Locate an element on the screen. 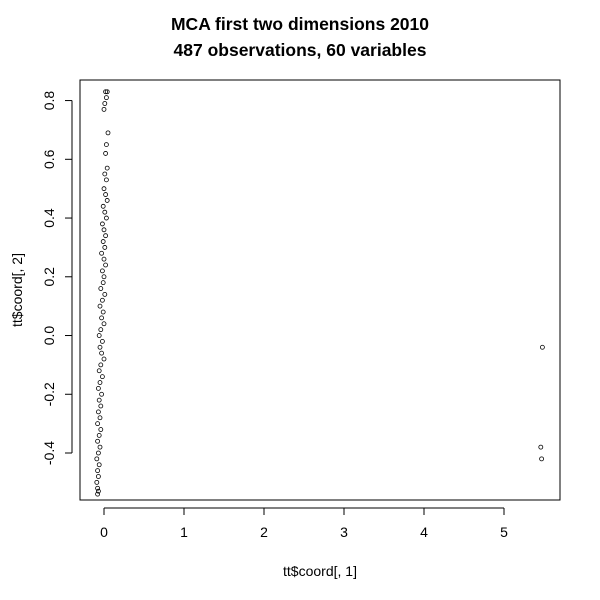  y-tick-label: 0.8 is located at coordinates (49, 101).